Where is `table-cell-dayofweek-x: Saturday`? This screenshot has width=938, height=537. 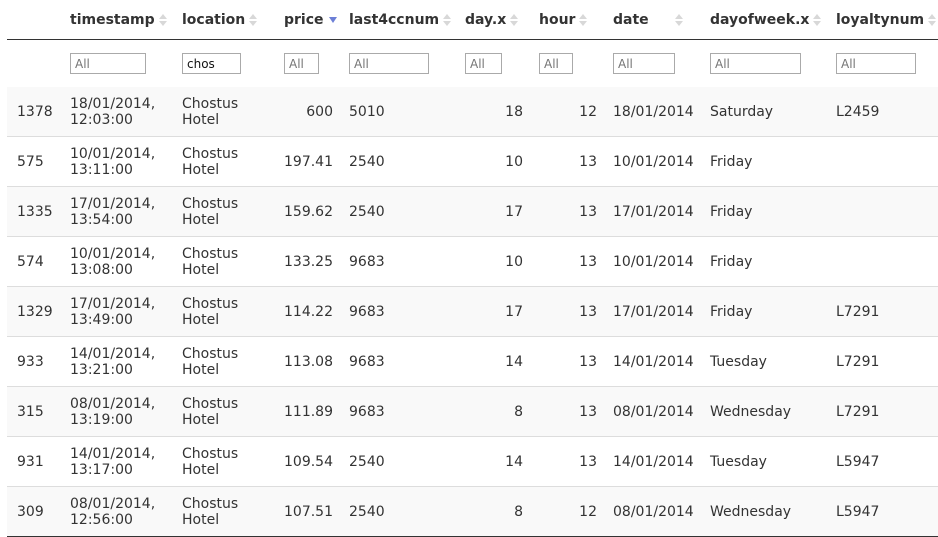 table-cell-dayofweek-x: Saturday is located at coordinates (765, 112).